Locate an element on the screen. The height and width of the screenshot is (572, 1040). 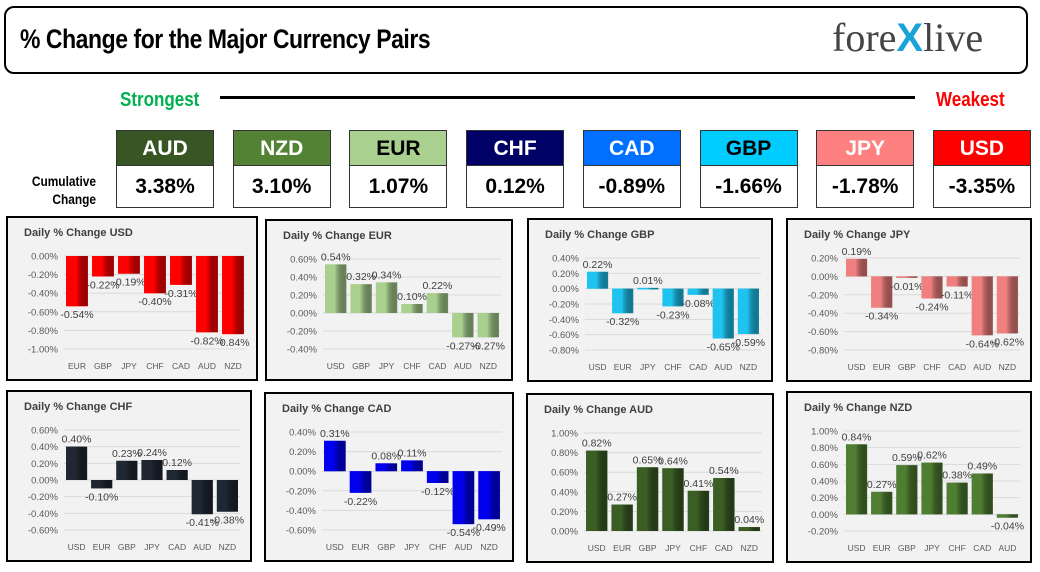
data-label: -0.41% is located at coordinates (202, 523).